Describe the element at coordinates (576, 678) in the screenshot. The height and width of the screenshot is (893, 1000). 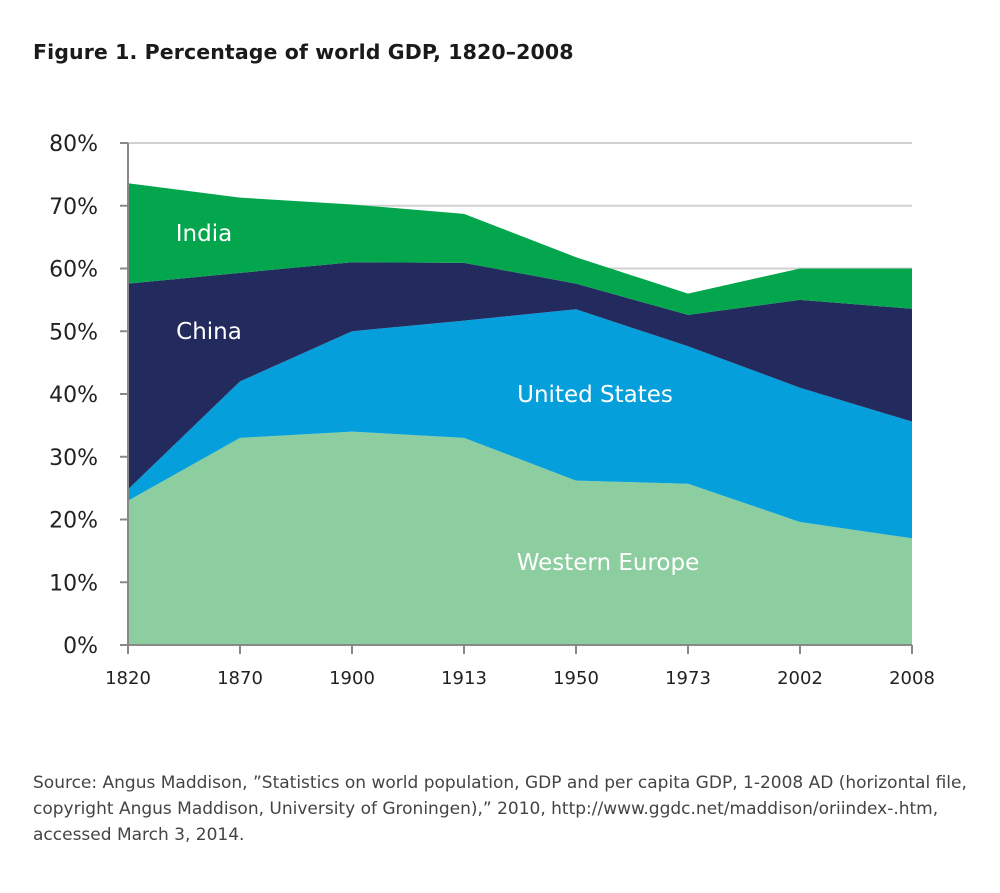
I see `x-tick-label: 1950` at that location.